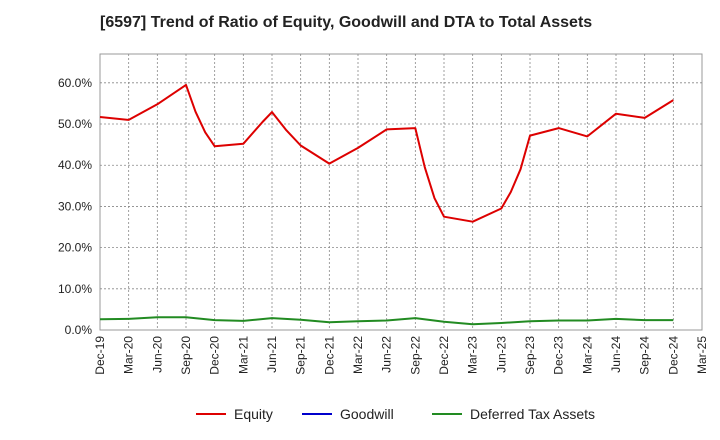 The width and height of the screenshot is (720, 440). What do you see at coordinates (358, 355) in the screenshot?
I see `x-tick-label: Mar-22` at bounding box center [358, 355].